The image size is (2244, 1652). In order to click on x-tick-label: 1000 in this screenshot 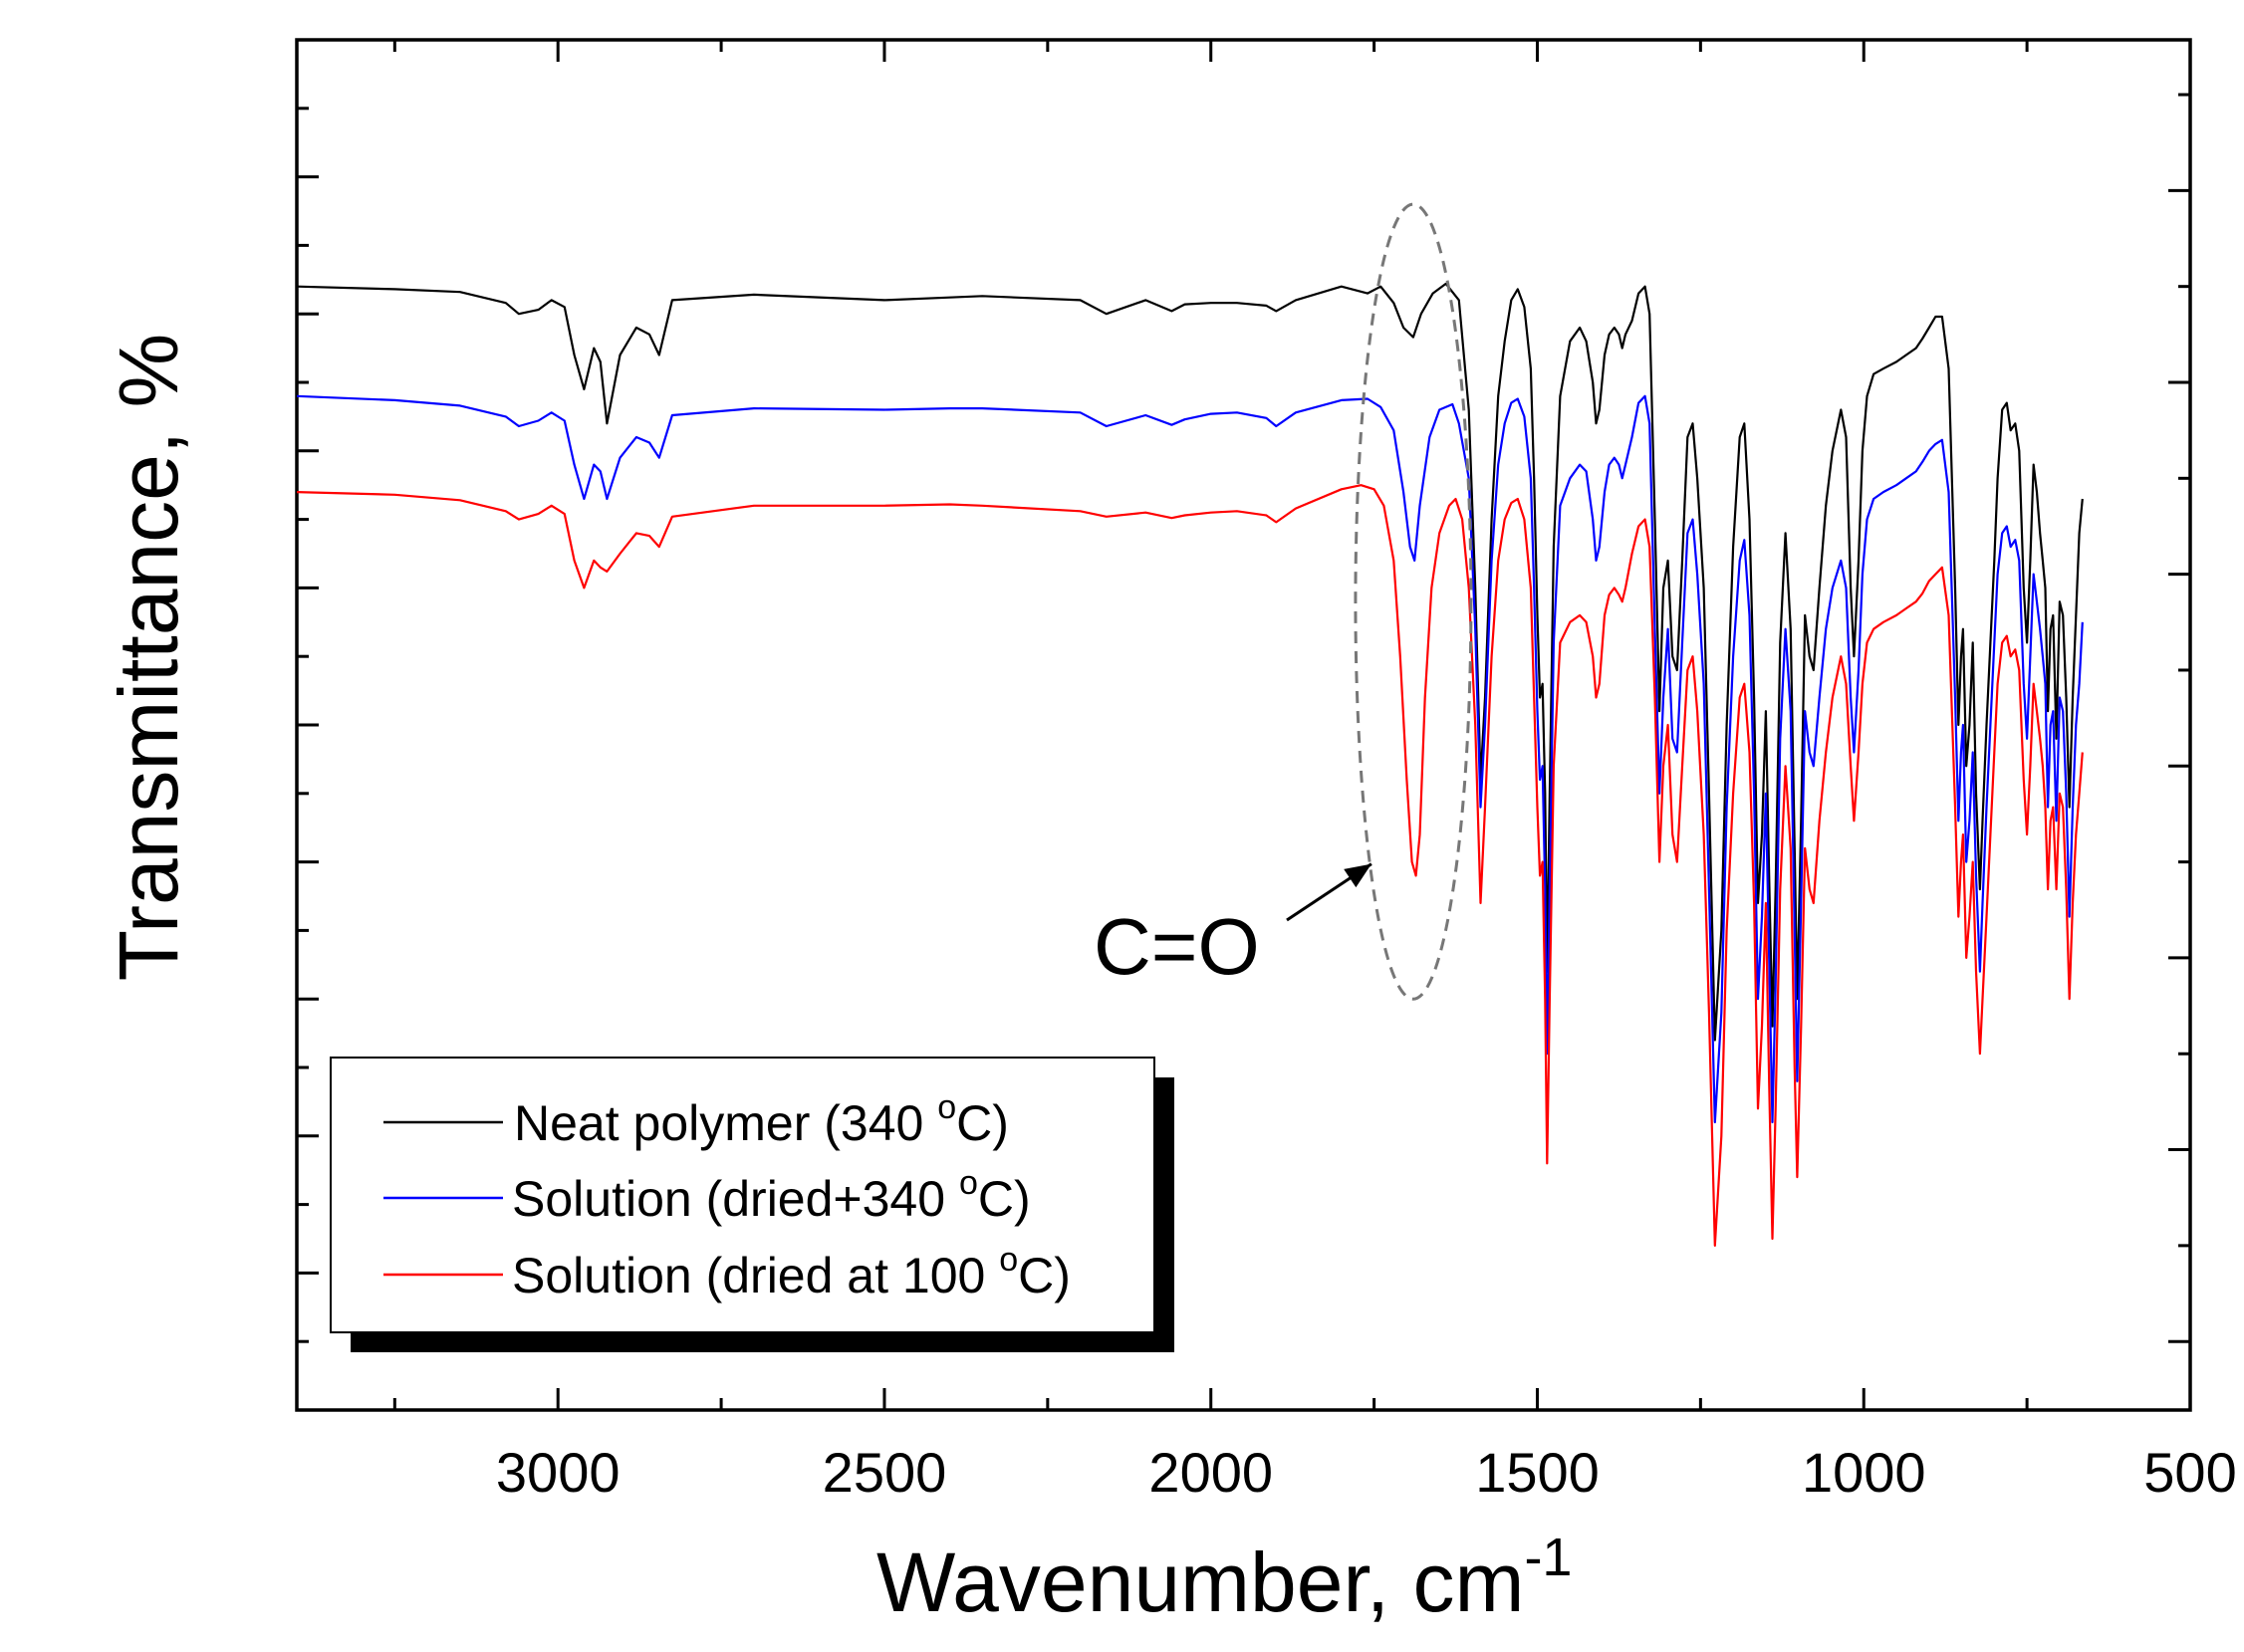, I will do `click(1864, 1473)`.